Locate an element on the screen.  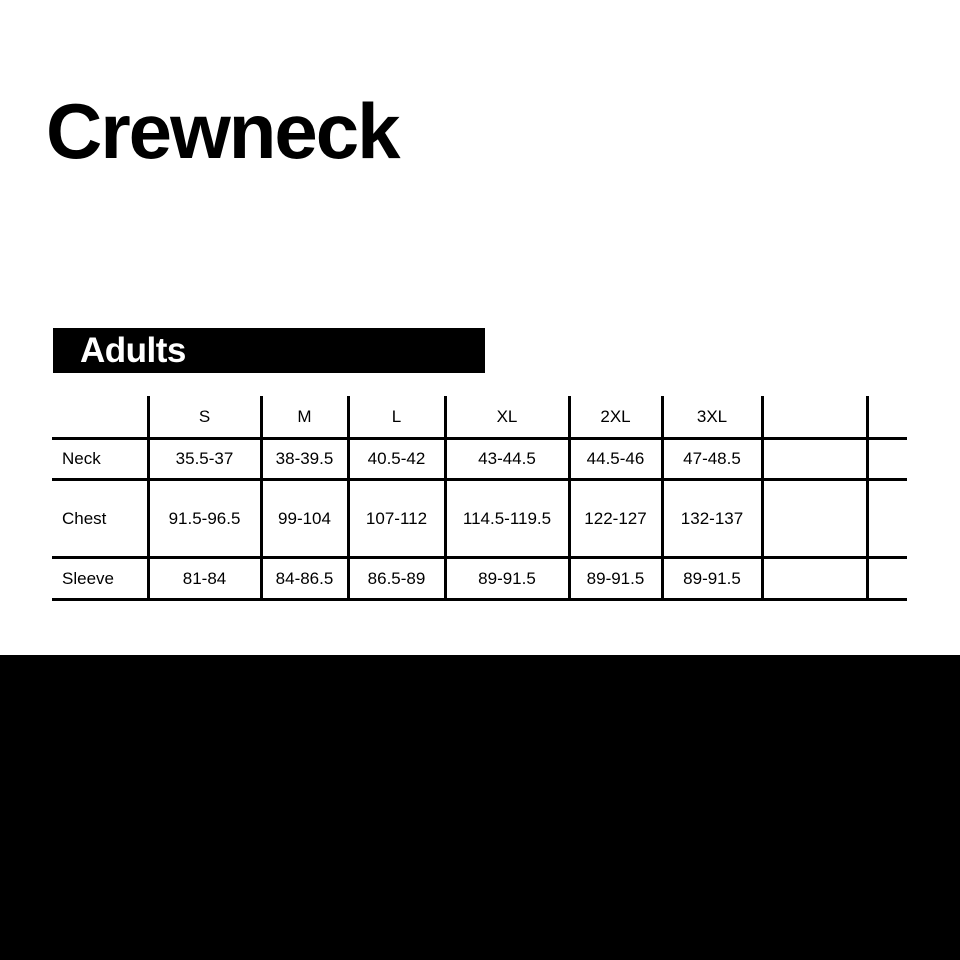
page-title: Crewneck is located at coordinates (223, 131).